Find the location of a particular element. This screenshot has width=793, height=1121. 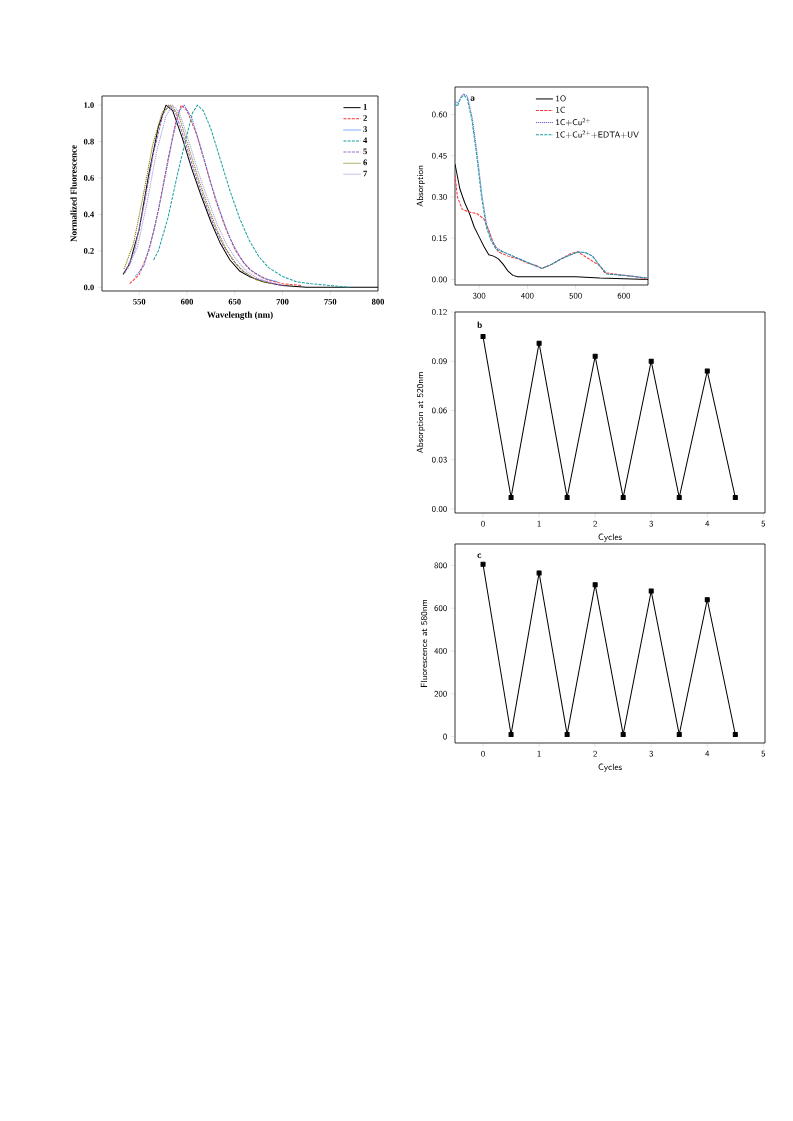

annotation: c is located at coordinates (479, 555).